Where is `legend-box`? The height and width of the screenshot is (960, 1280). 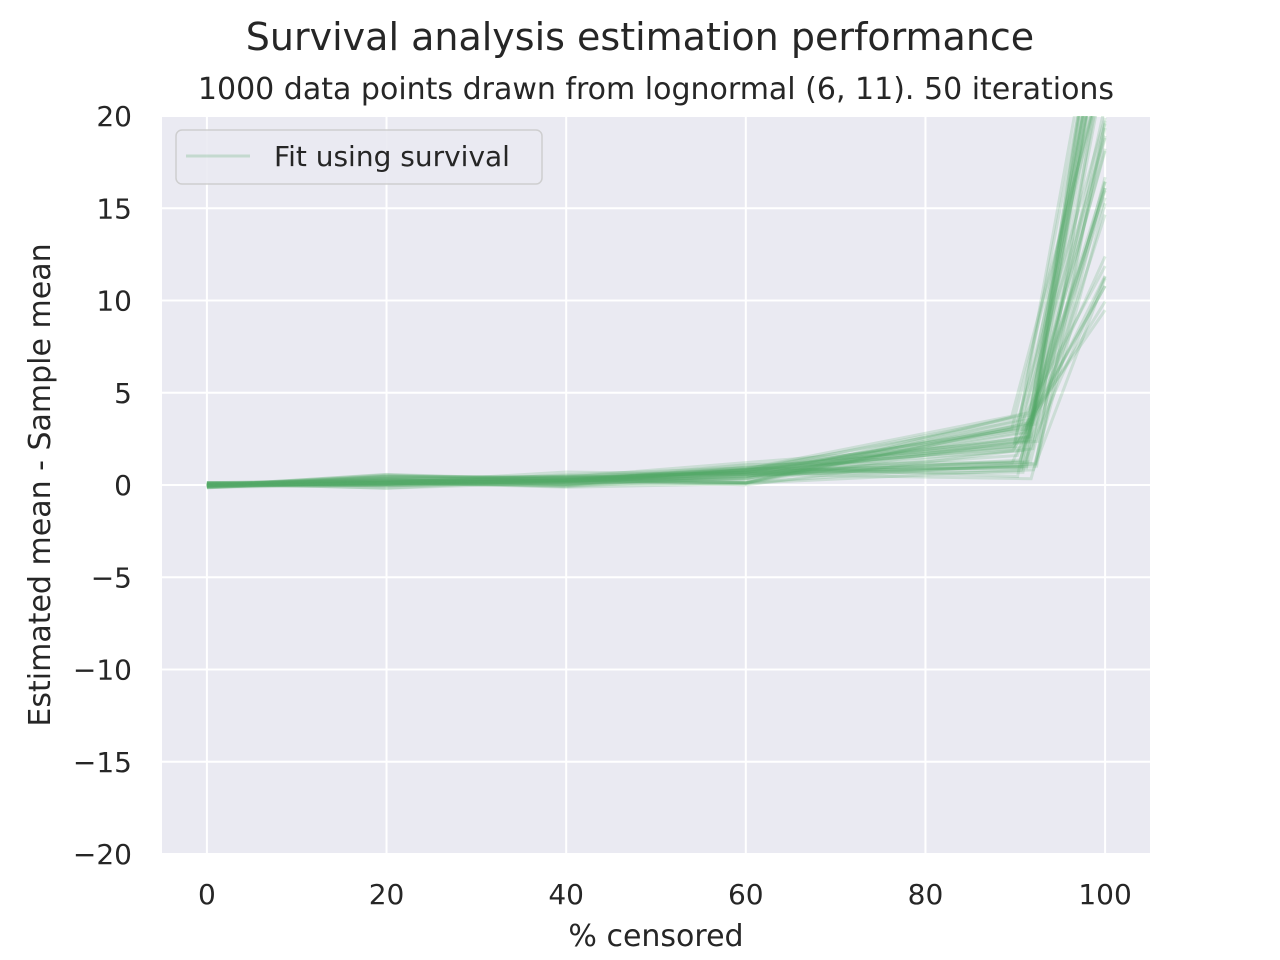
legend-box is located at coordinates (359, 157).